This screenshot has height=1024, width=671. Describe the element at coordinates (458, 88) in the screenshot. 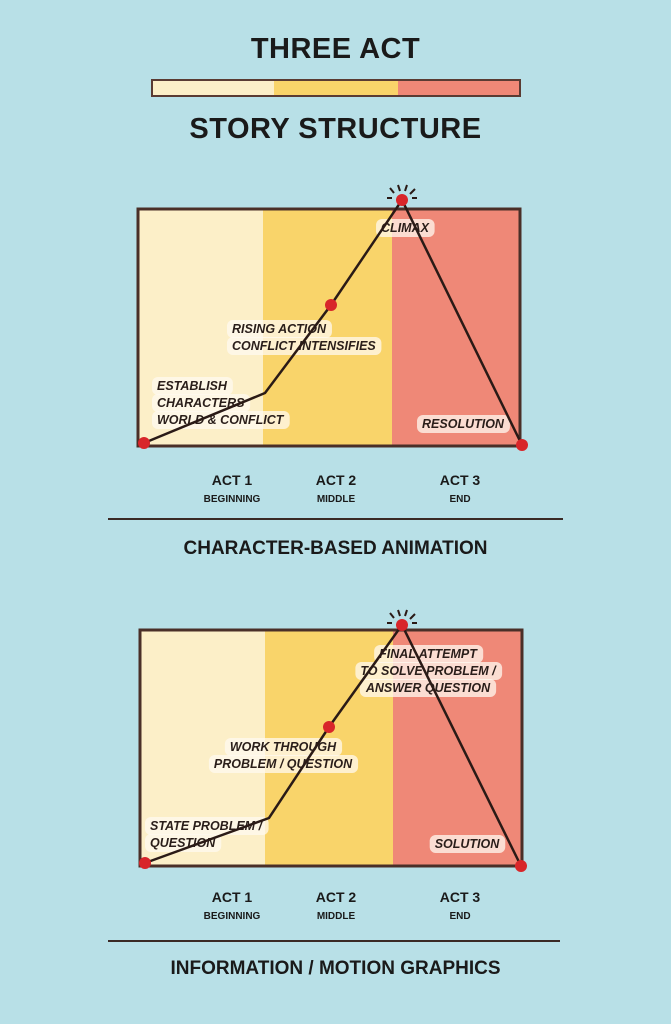

I see `bar-act3` at that location.